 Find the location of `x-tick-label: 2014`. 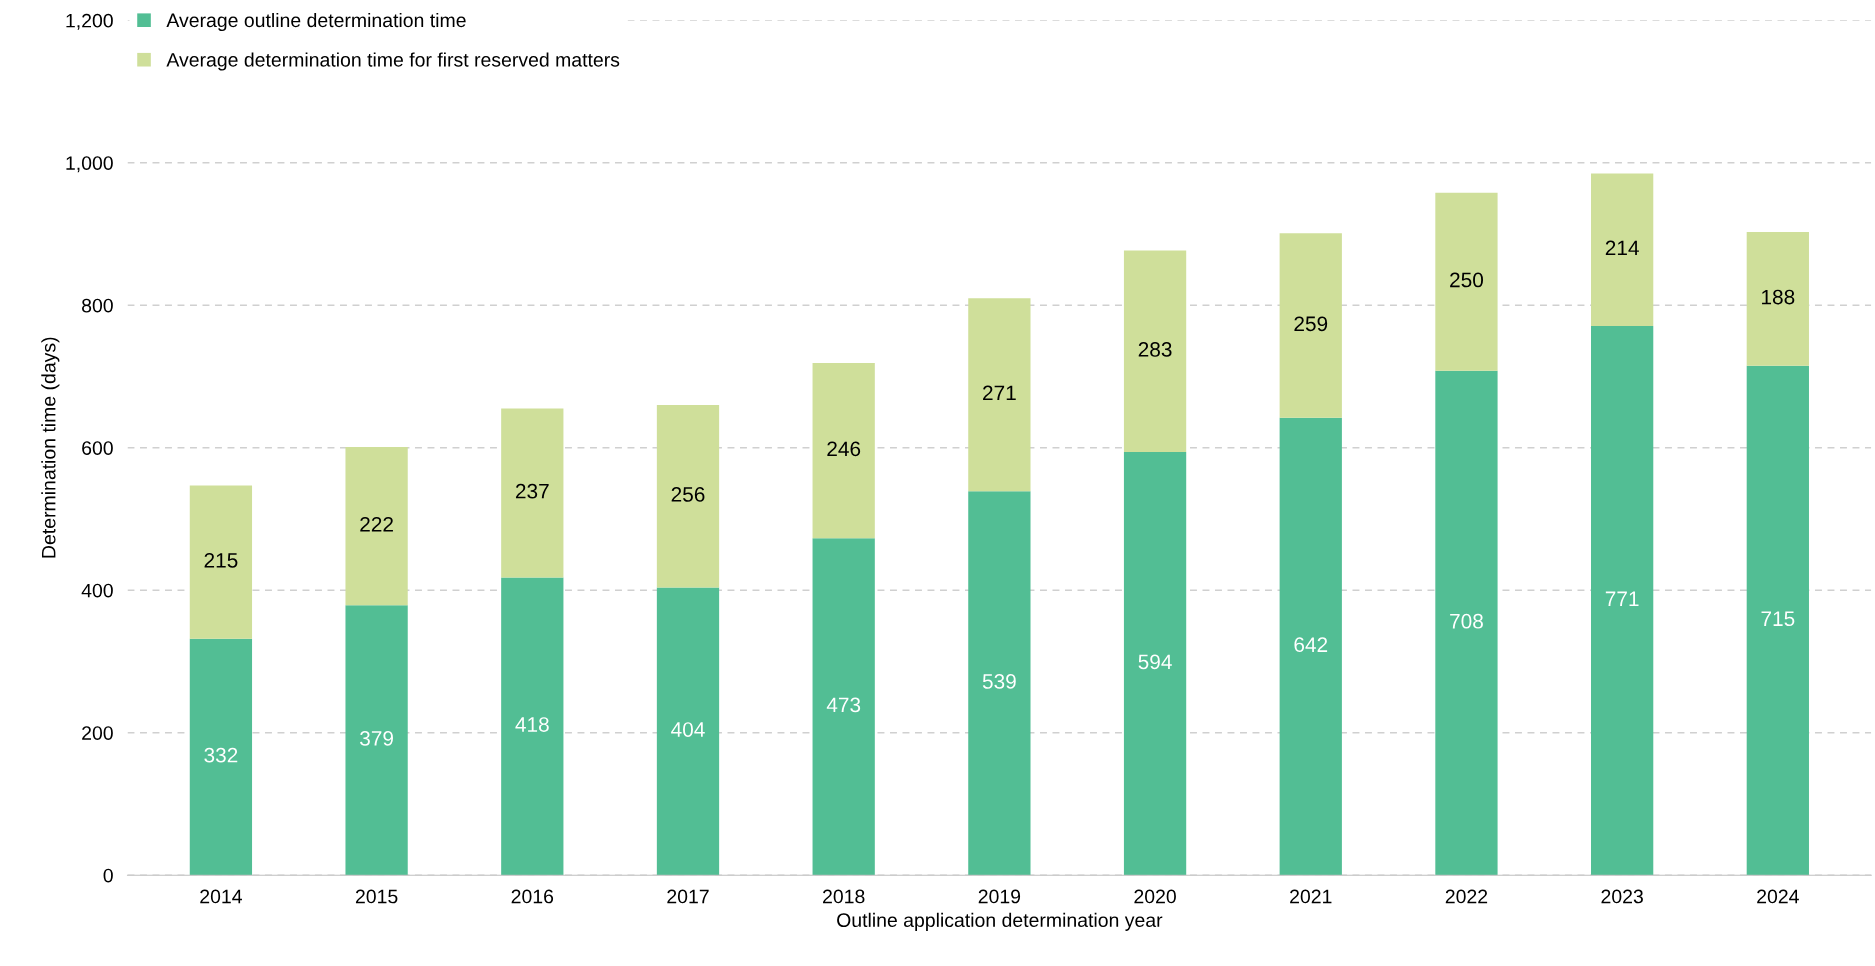

x-tick-label: 2014 is located at coordinates (221, 896).